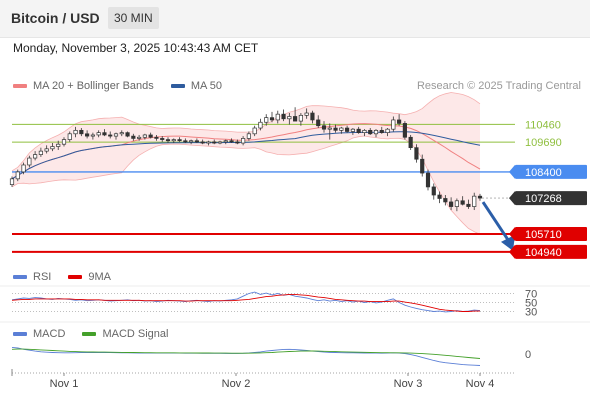 Image resolution: width=590 pixels, height=400 pixels. What do you see at coordinates (408, 384) in the screenshot?
I see `x-tick-label: Nov 3` at bounding box center [408, 384].